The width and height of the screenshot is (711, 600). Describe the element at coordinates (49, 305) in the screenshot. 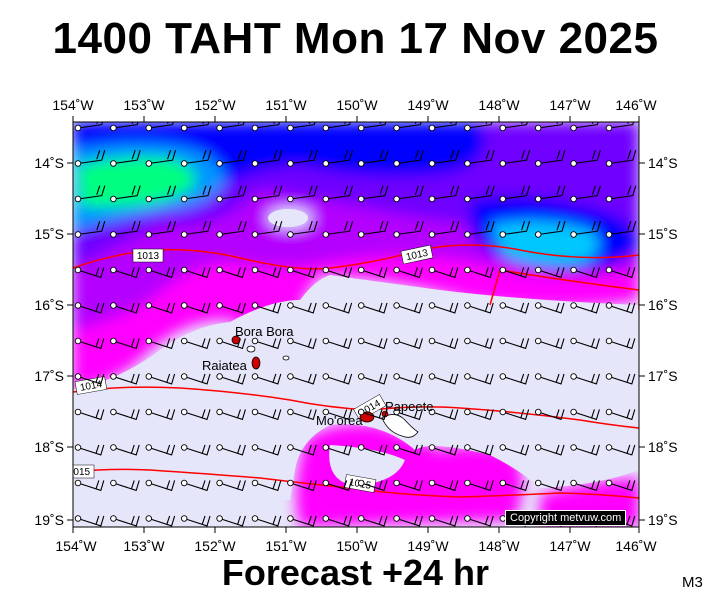

I see `lat-label: 16˚S` at that location.